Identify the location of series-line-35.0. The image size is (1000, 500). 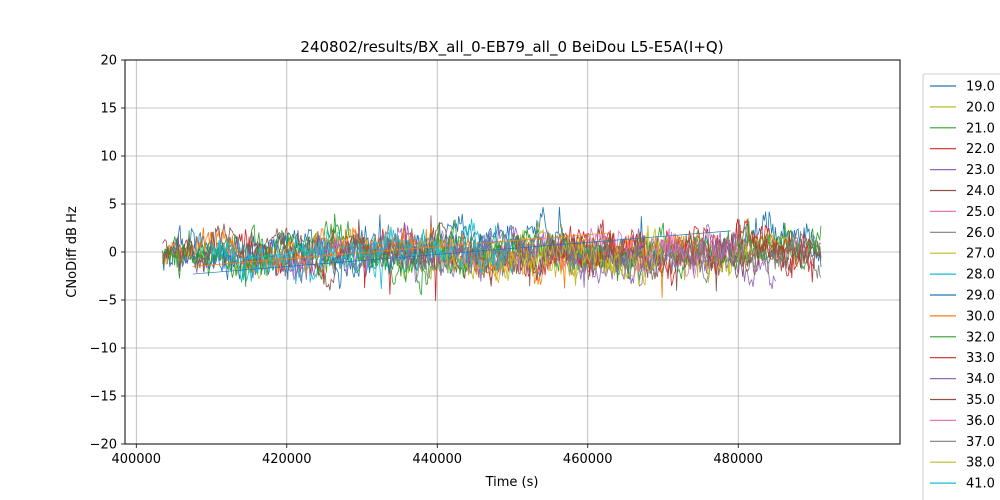
(492, 255).